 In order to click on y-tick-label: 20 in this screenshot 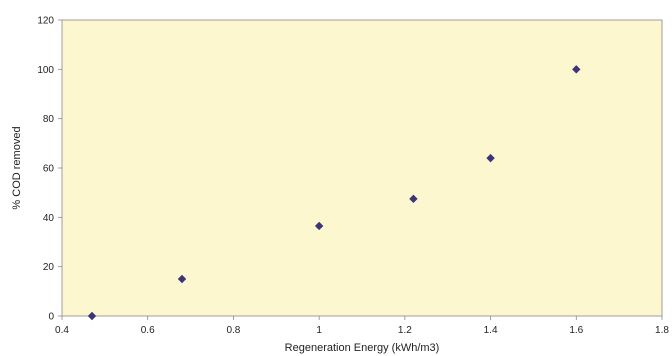, I will do `click(49, 267)`.